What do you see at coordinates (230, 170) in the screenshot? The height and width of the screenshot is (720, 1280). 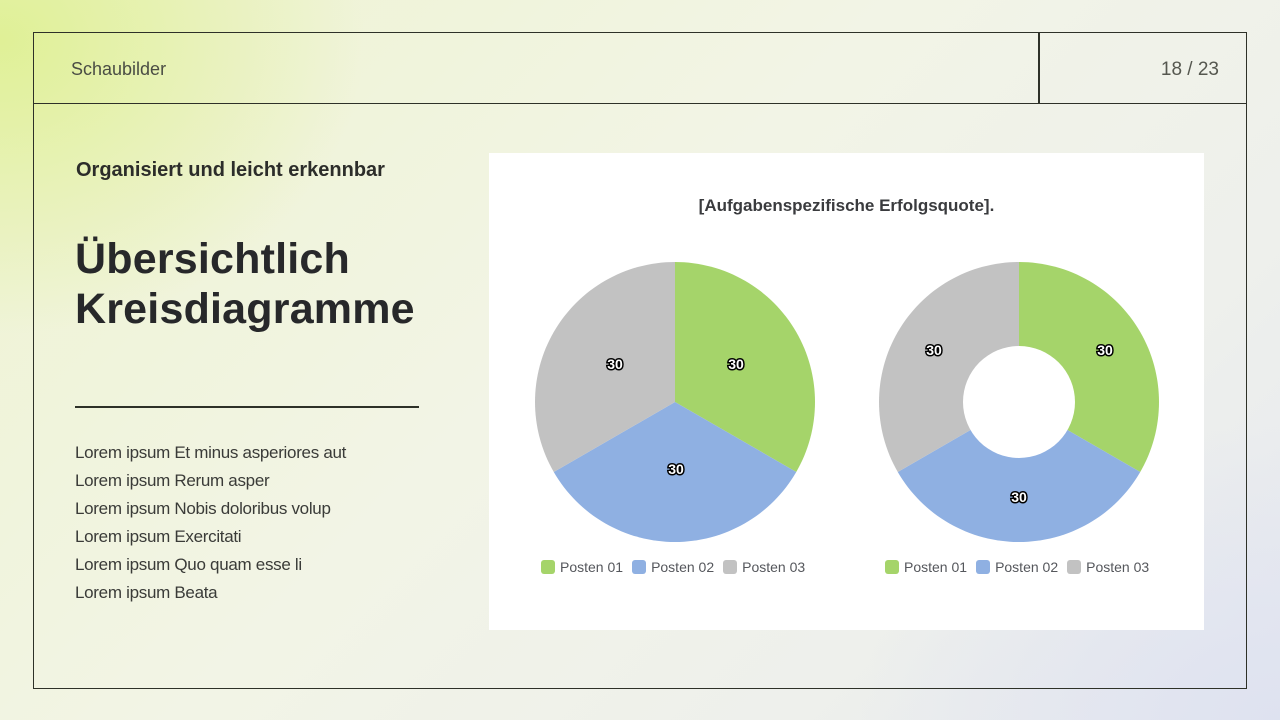 I see `eyebrow-subtitle: Organisiert und leicht erkennbar` at bounding box center [230, 170].